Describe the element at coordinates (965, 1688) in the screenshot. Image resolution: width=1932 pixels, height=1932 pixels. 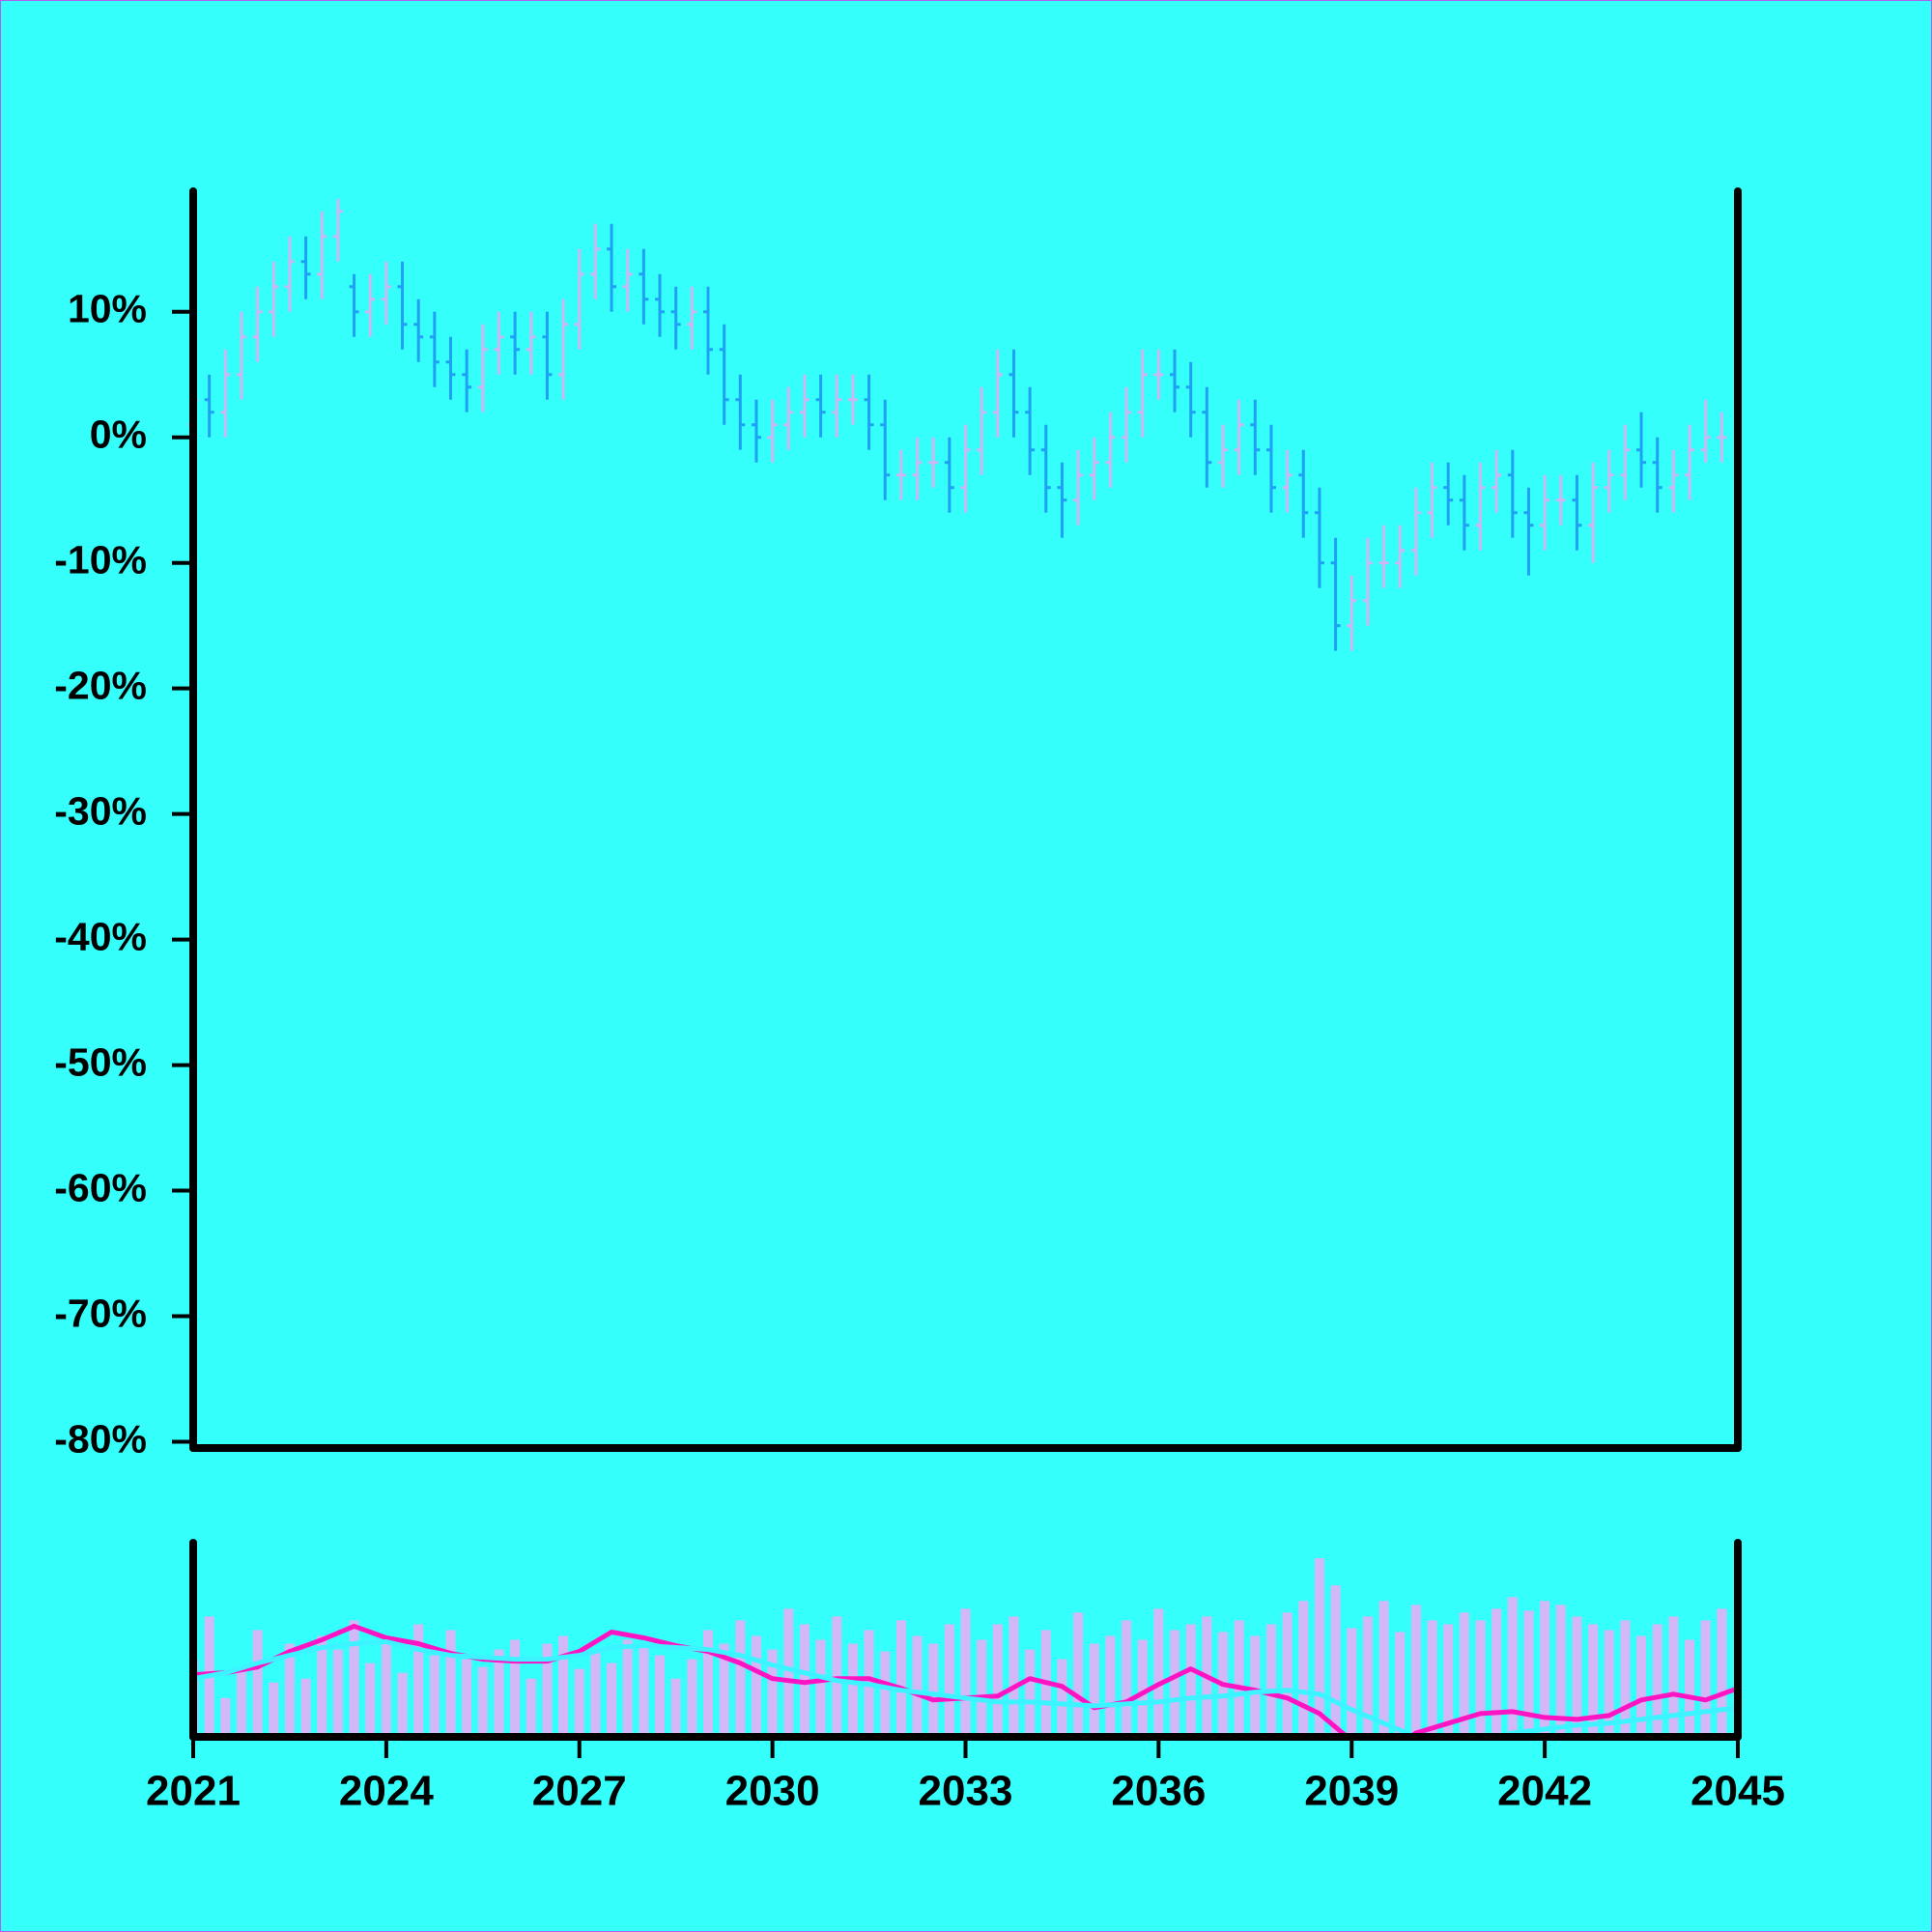
I see `moving-average` at that location.